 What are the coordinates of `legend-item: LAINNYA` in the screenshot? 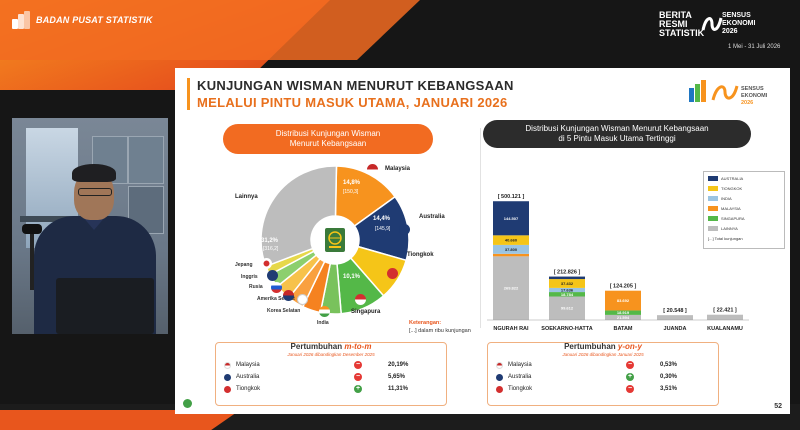 It's located at (723, 228).